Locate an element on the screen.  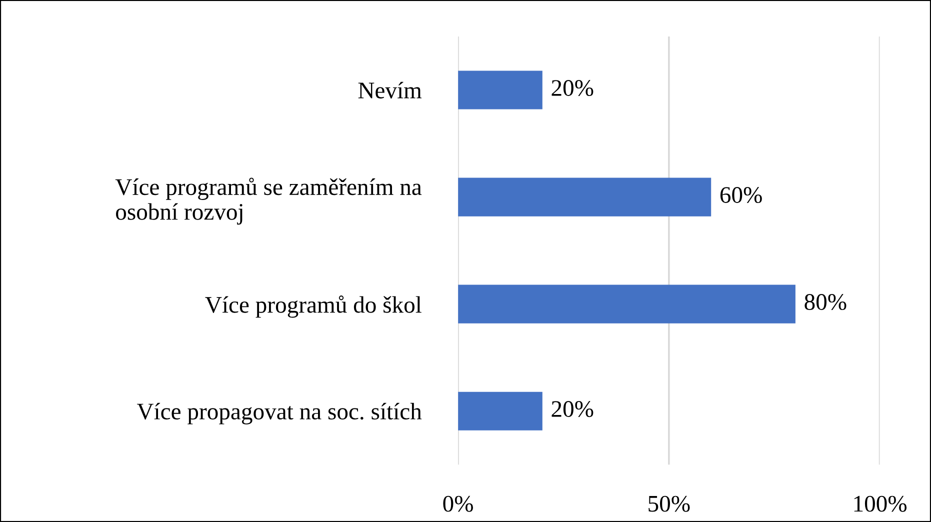
y-tick-label: Více programů do škol is located at coordinates (313, 307).